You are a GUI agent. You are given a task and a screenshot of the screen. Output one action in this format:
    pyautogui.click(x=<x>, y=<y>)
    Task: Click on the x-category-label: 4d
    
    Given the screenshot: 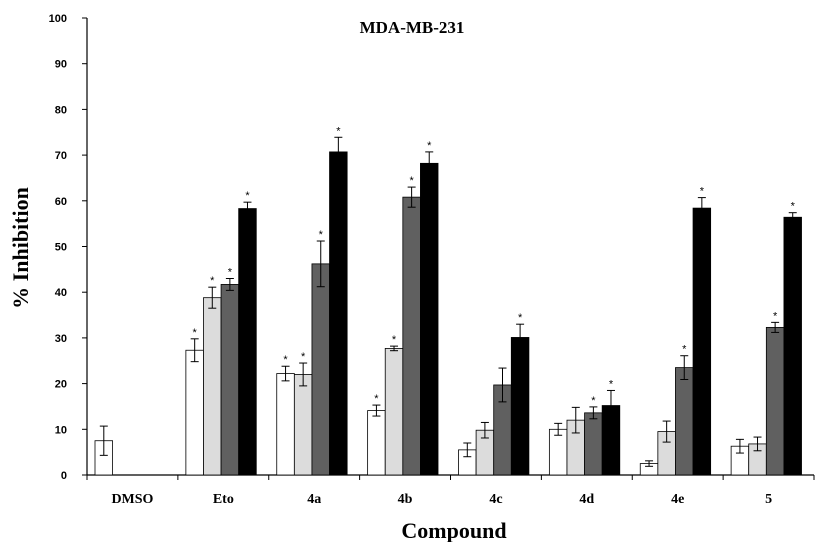 What is the action you would take?
    pyautogui.click(x=586, y=499)
    